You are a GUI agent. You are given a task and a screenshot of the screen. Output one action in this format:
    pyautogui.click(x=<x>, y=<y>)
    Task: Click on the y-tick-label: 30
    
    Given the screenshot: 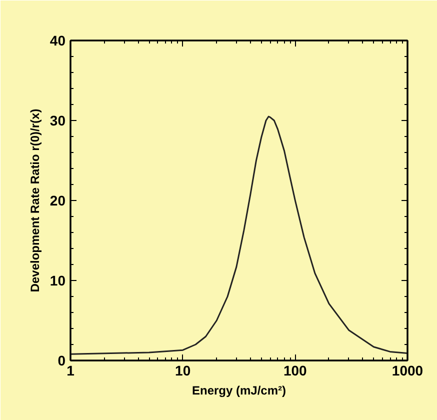 What is the action you would take?
    pyautogui.click(x=58, y=120)
    